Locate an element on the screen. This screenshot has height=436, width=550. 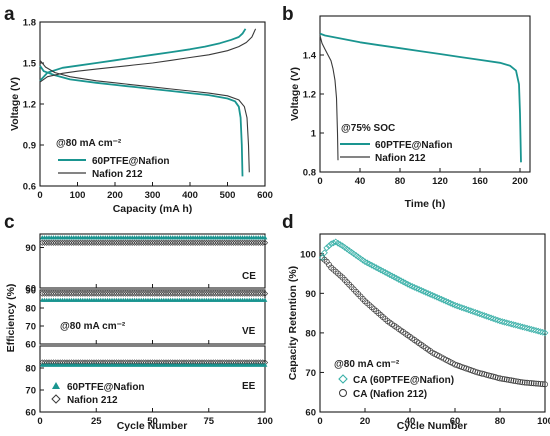
panel-a-note: @80 mA cm⁻² is located at coordinates (89, 143).